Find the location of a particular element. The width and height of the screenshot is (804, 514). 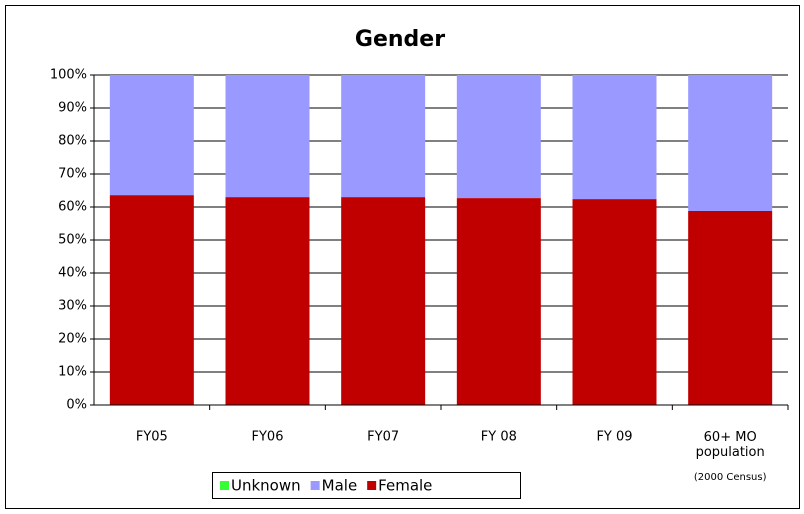

x-tick-label: FY 09 is located at coordinates (614, 437).